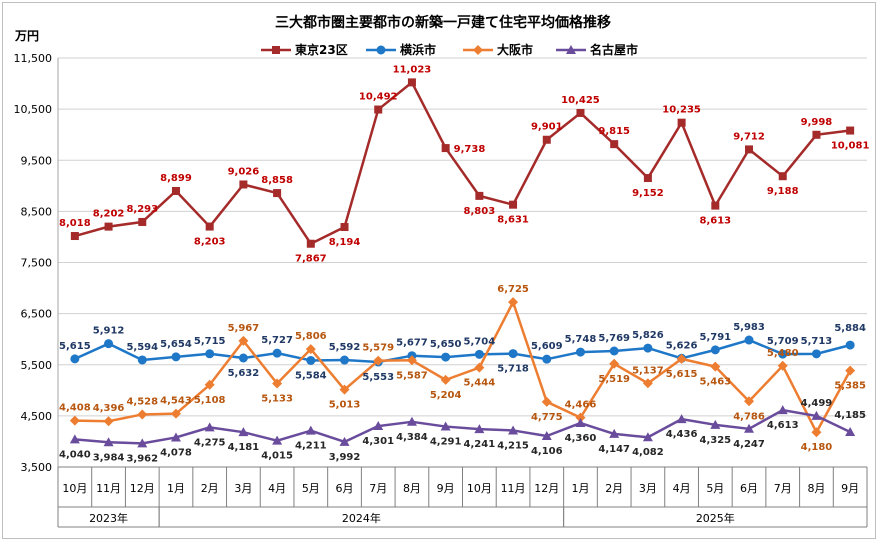  I want to click on data-label: 5,826, so click(648, 335).